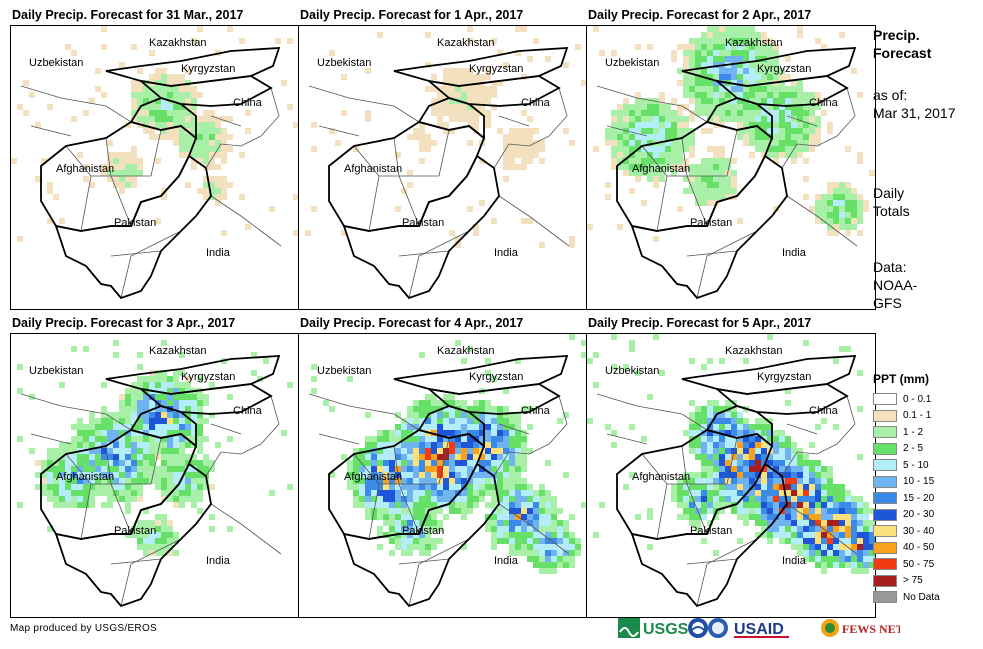 The width and height of the screenshot is (983, 649). I want to click on kazakhstan-label: Kazakhstan, so click(177, 351).